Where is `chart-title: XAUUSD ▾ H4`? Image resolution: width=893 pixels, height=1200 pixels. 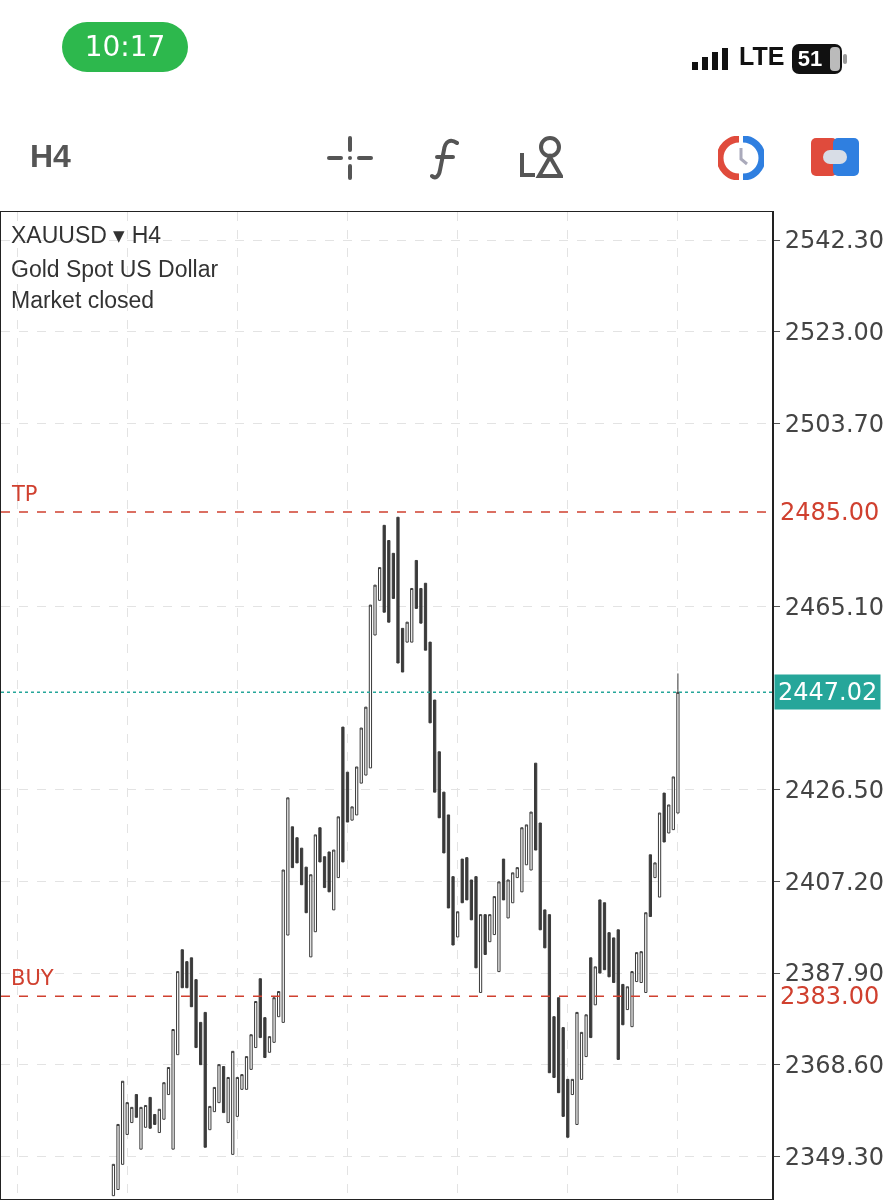
chart-title: XAUUSD ▾ H4 is located at coordinates (86, 235).